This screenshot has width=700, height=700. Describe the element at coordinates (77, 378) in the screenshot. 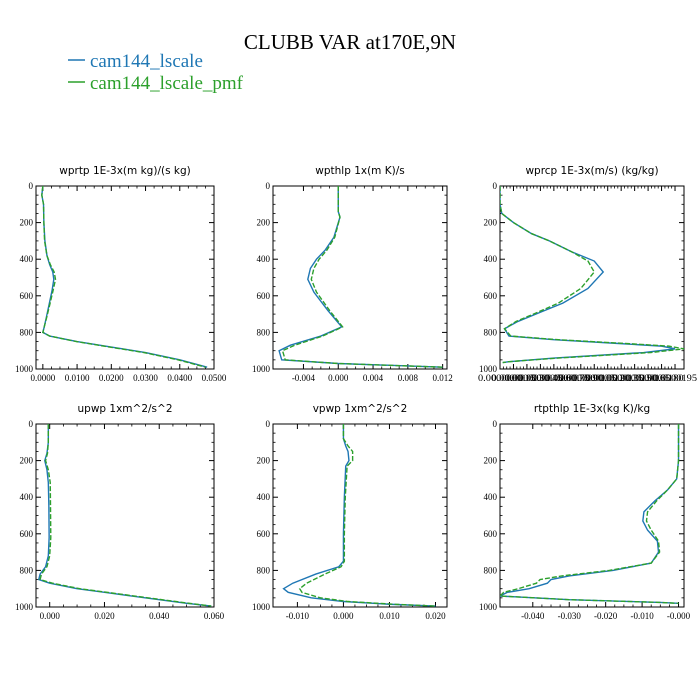

I see `x-tick-label: 0.0100` at that location.